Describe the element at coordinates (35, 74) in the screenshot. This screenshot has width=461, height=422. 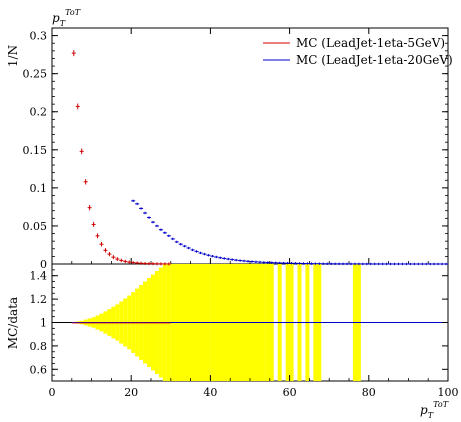
I see `y-tick-label: 0.25` at that location.